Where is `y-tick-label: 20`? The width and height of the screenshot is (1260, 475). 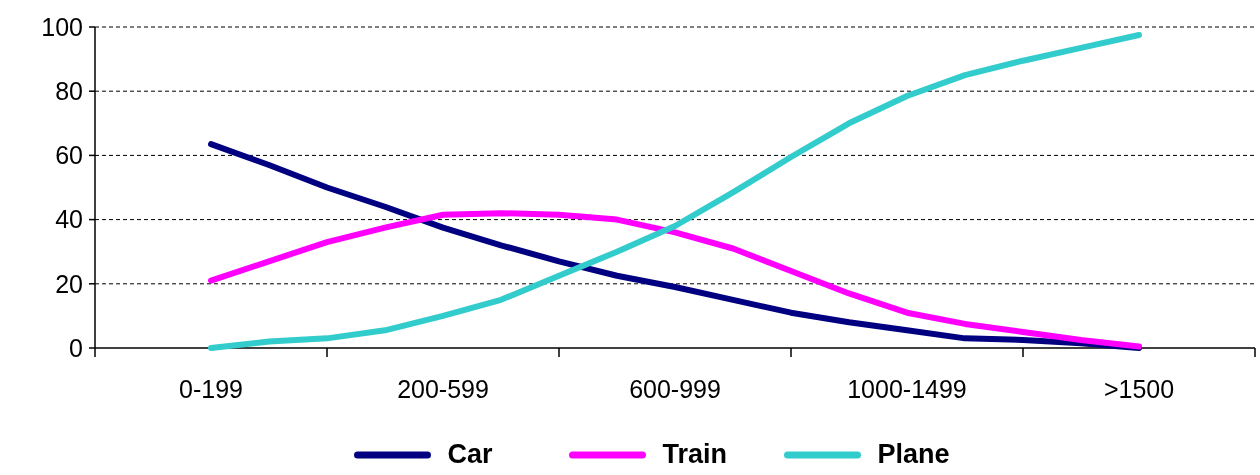 y-tick-label: 20 is located at coordinates (69, 283).